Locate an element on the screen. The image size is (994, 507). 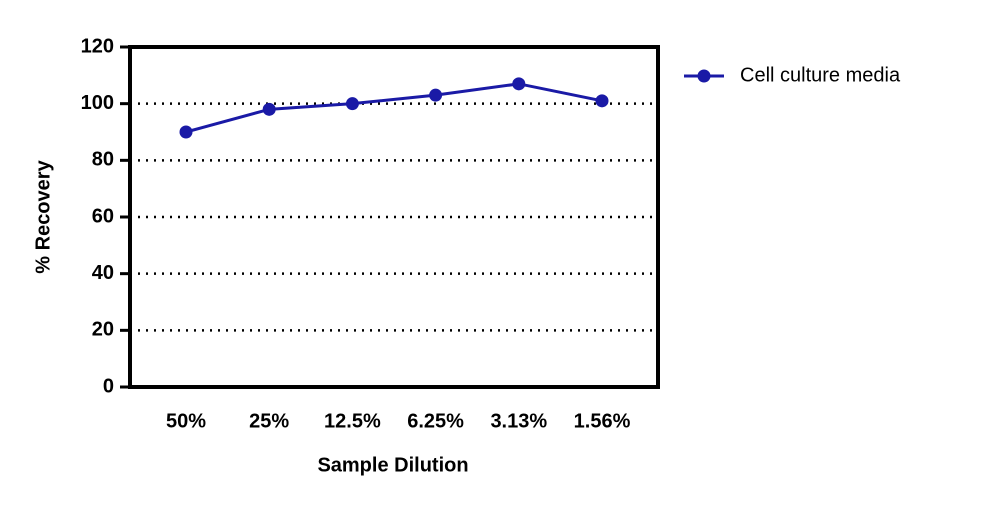
x-tick-label: 3.13% is located at coordinates (518, 421).